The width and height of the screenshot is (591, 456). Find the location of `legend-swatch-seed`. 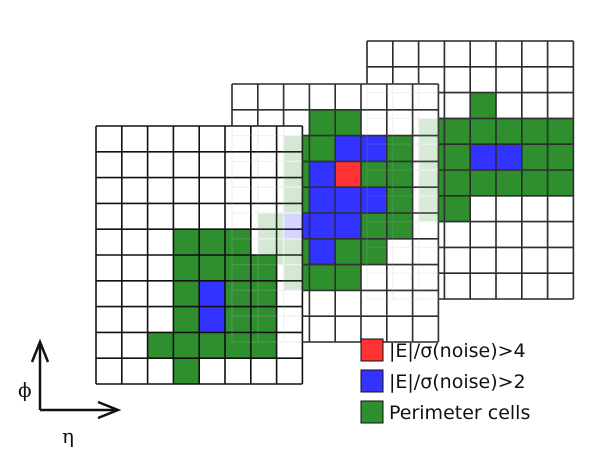

legend-swatch-seed is located at coordinates (372, 350).